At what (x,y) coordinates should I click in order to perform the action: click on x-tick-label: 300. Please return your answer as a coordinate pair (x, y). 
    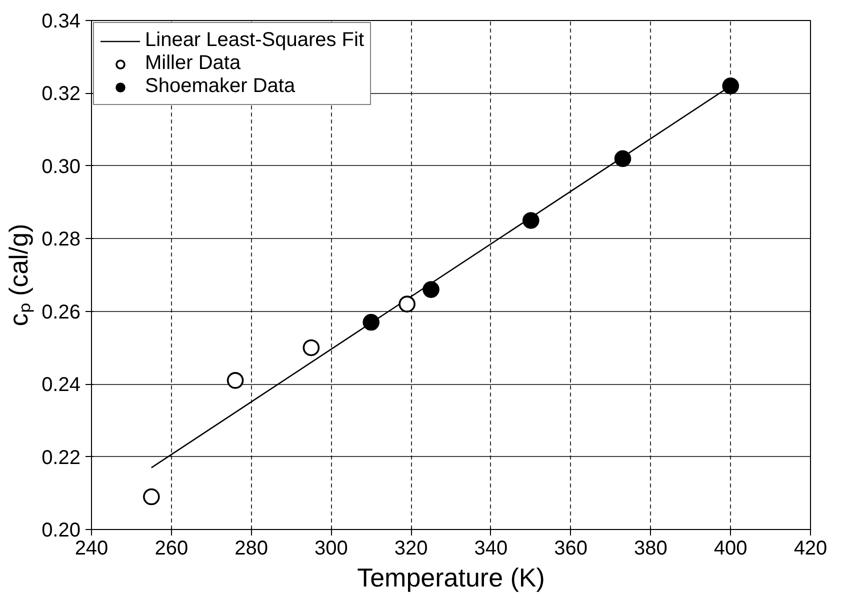
    Looking at the image, I should click on (331, 549).